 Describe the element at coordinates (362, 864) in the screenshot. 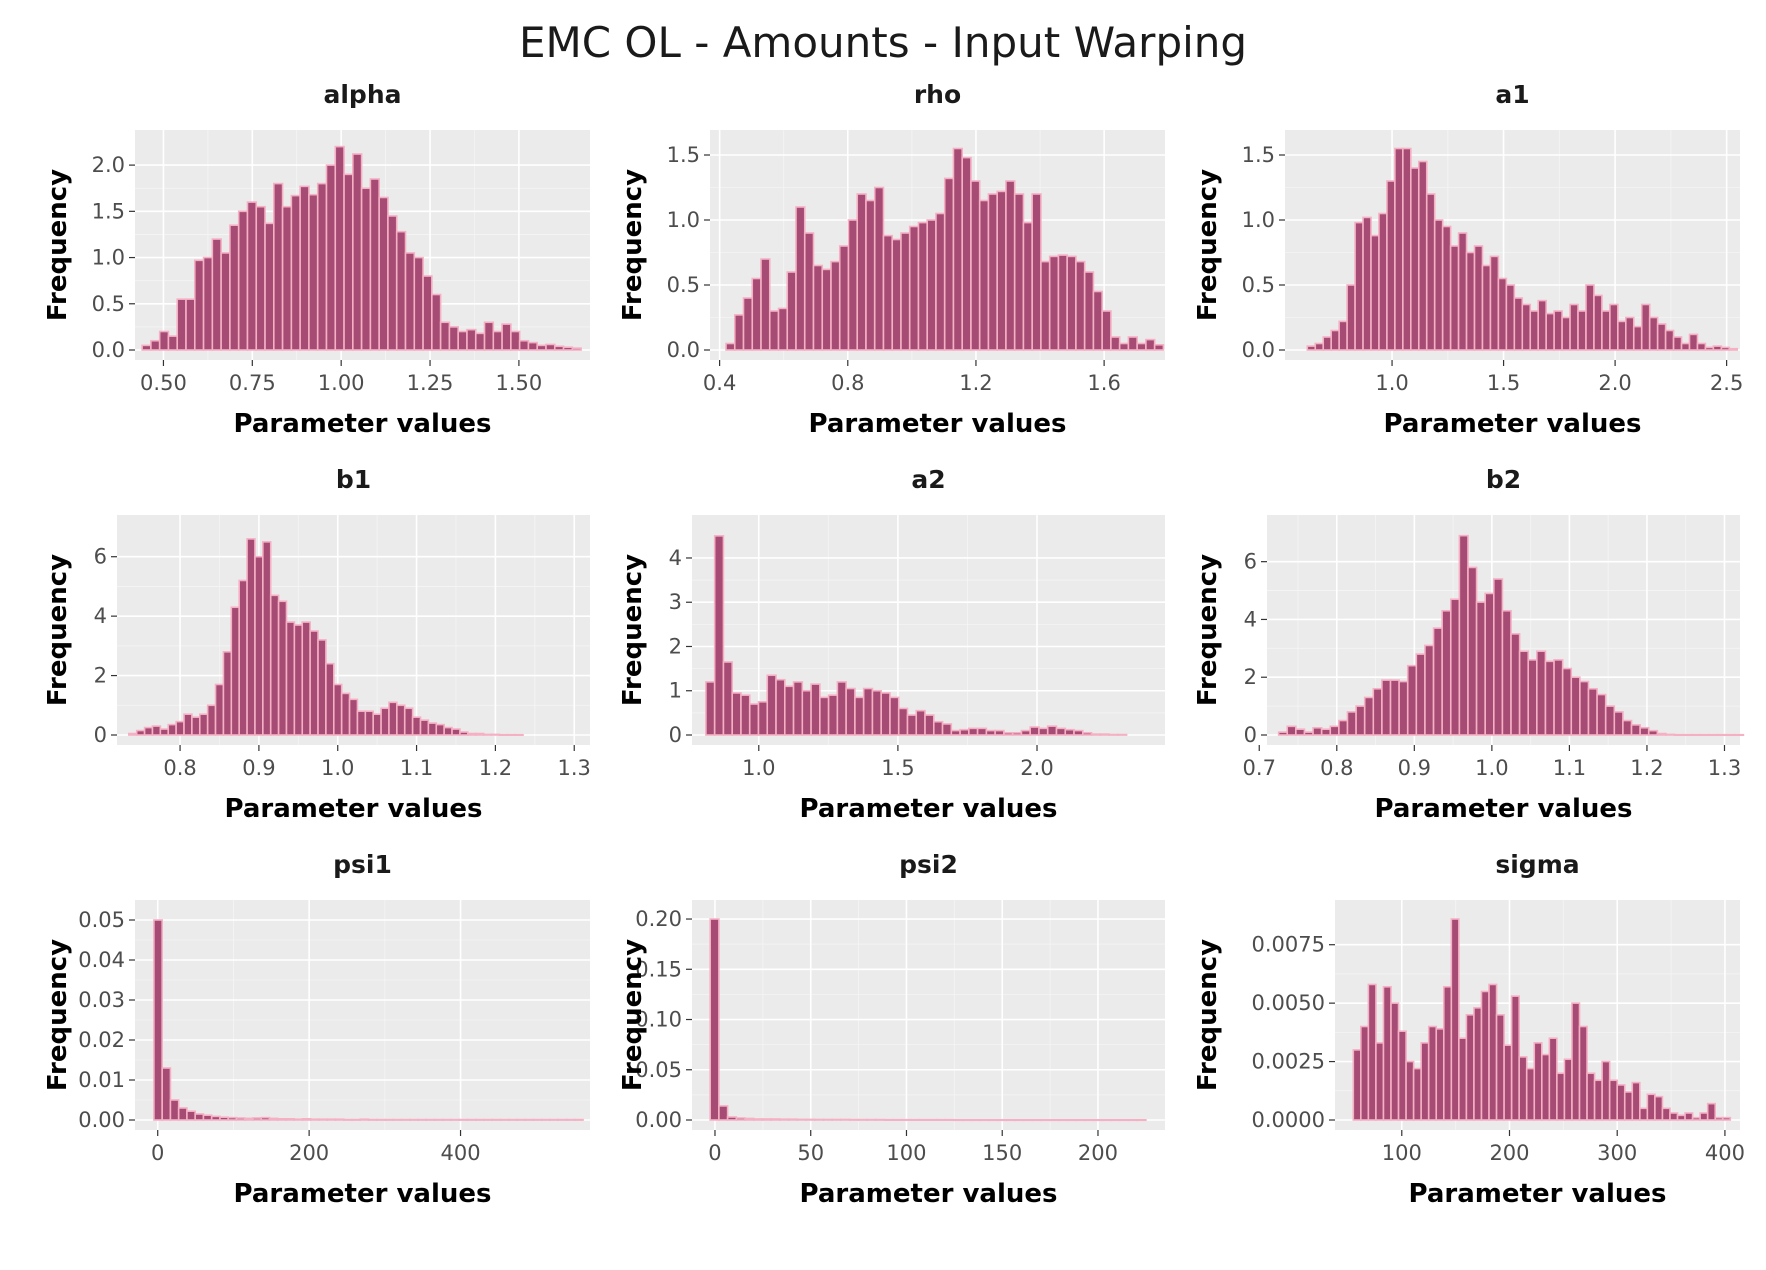

I see `panel-title: psi1` at that location.